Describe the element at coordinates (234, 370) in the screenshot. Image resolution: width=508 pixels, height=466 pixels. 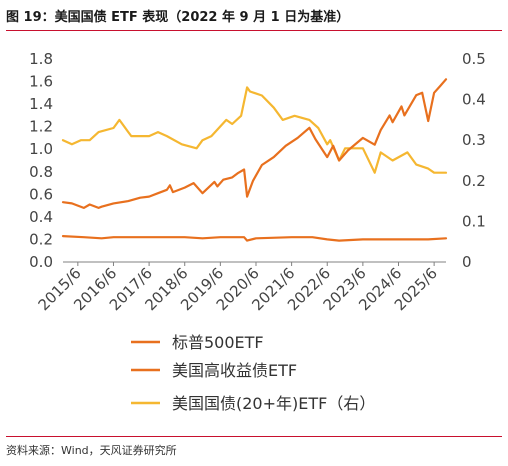
I see `legend-label-1: 美国高收益债ETF` at that location.